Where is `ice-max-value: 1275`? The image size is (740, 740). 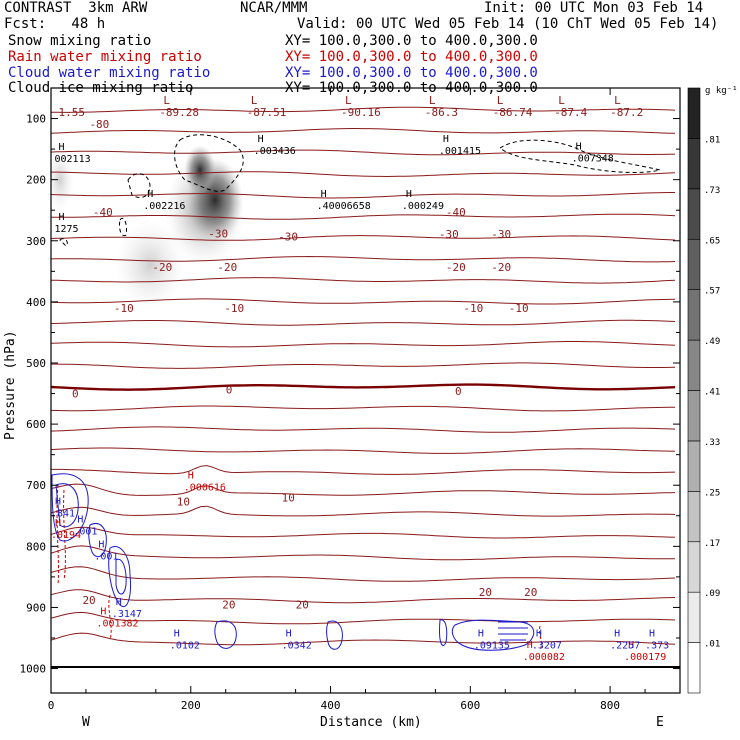 ice-max-value: 1275 is located at coordinates (66, 229).